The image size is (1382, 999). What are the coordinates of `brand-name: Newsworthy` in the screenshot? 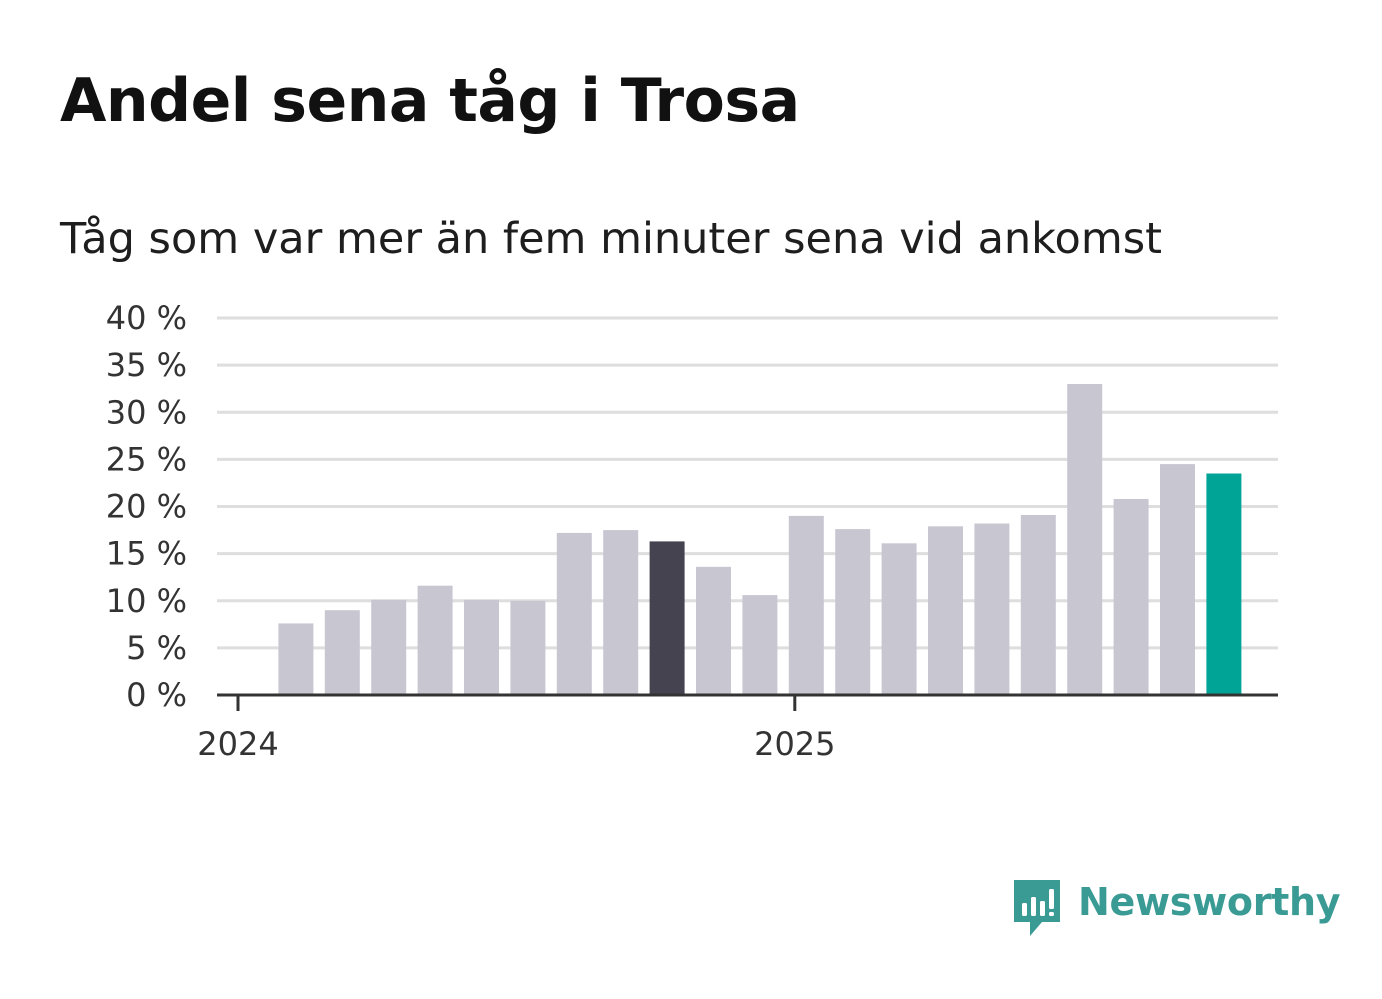 It's located at (1209, 902).